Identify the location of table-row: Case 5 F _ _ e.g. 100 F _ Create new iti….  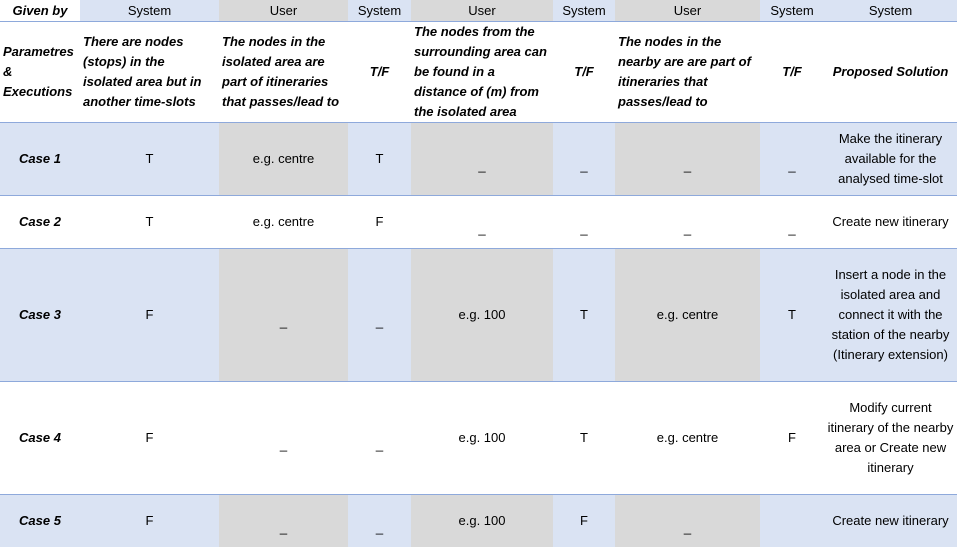
(478, 521).